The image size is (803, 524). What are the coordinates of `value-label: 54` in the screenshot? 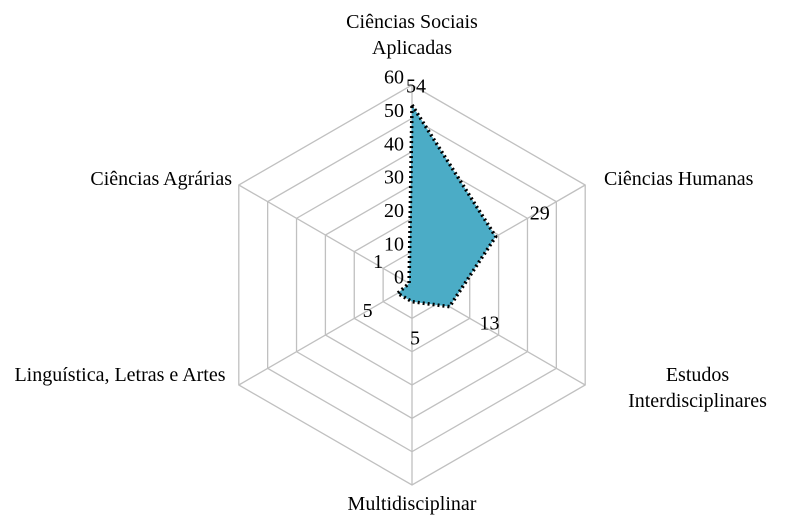 It's located at (416, 87).